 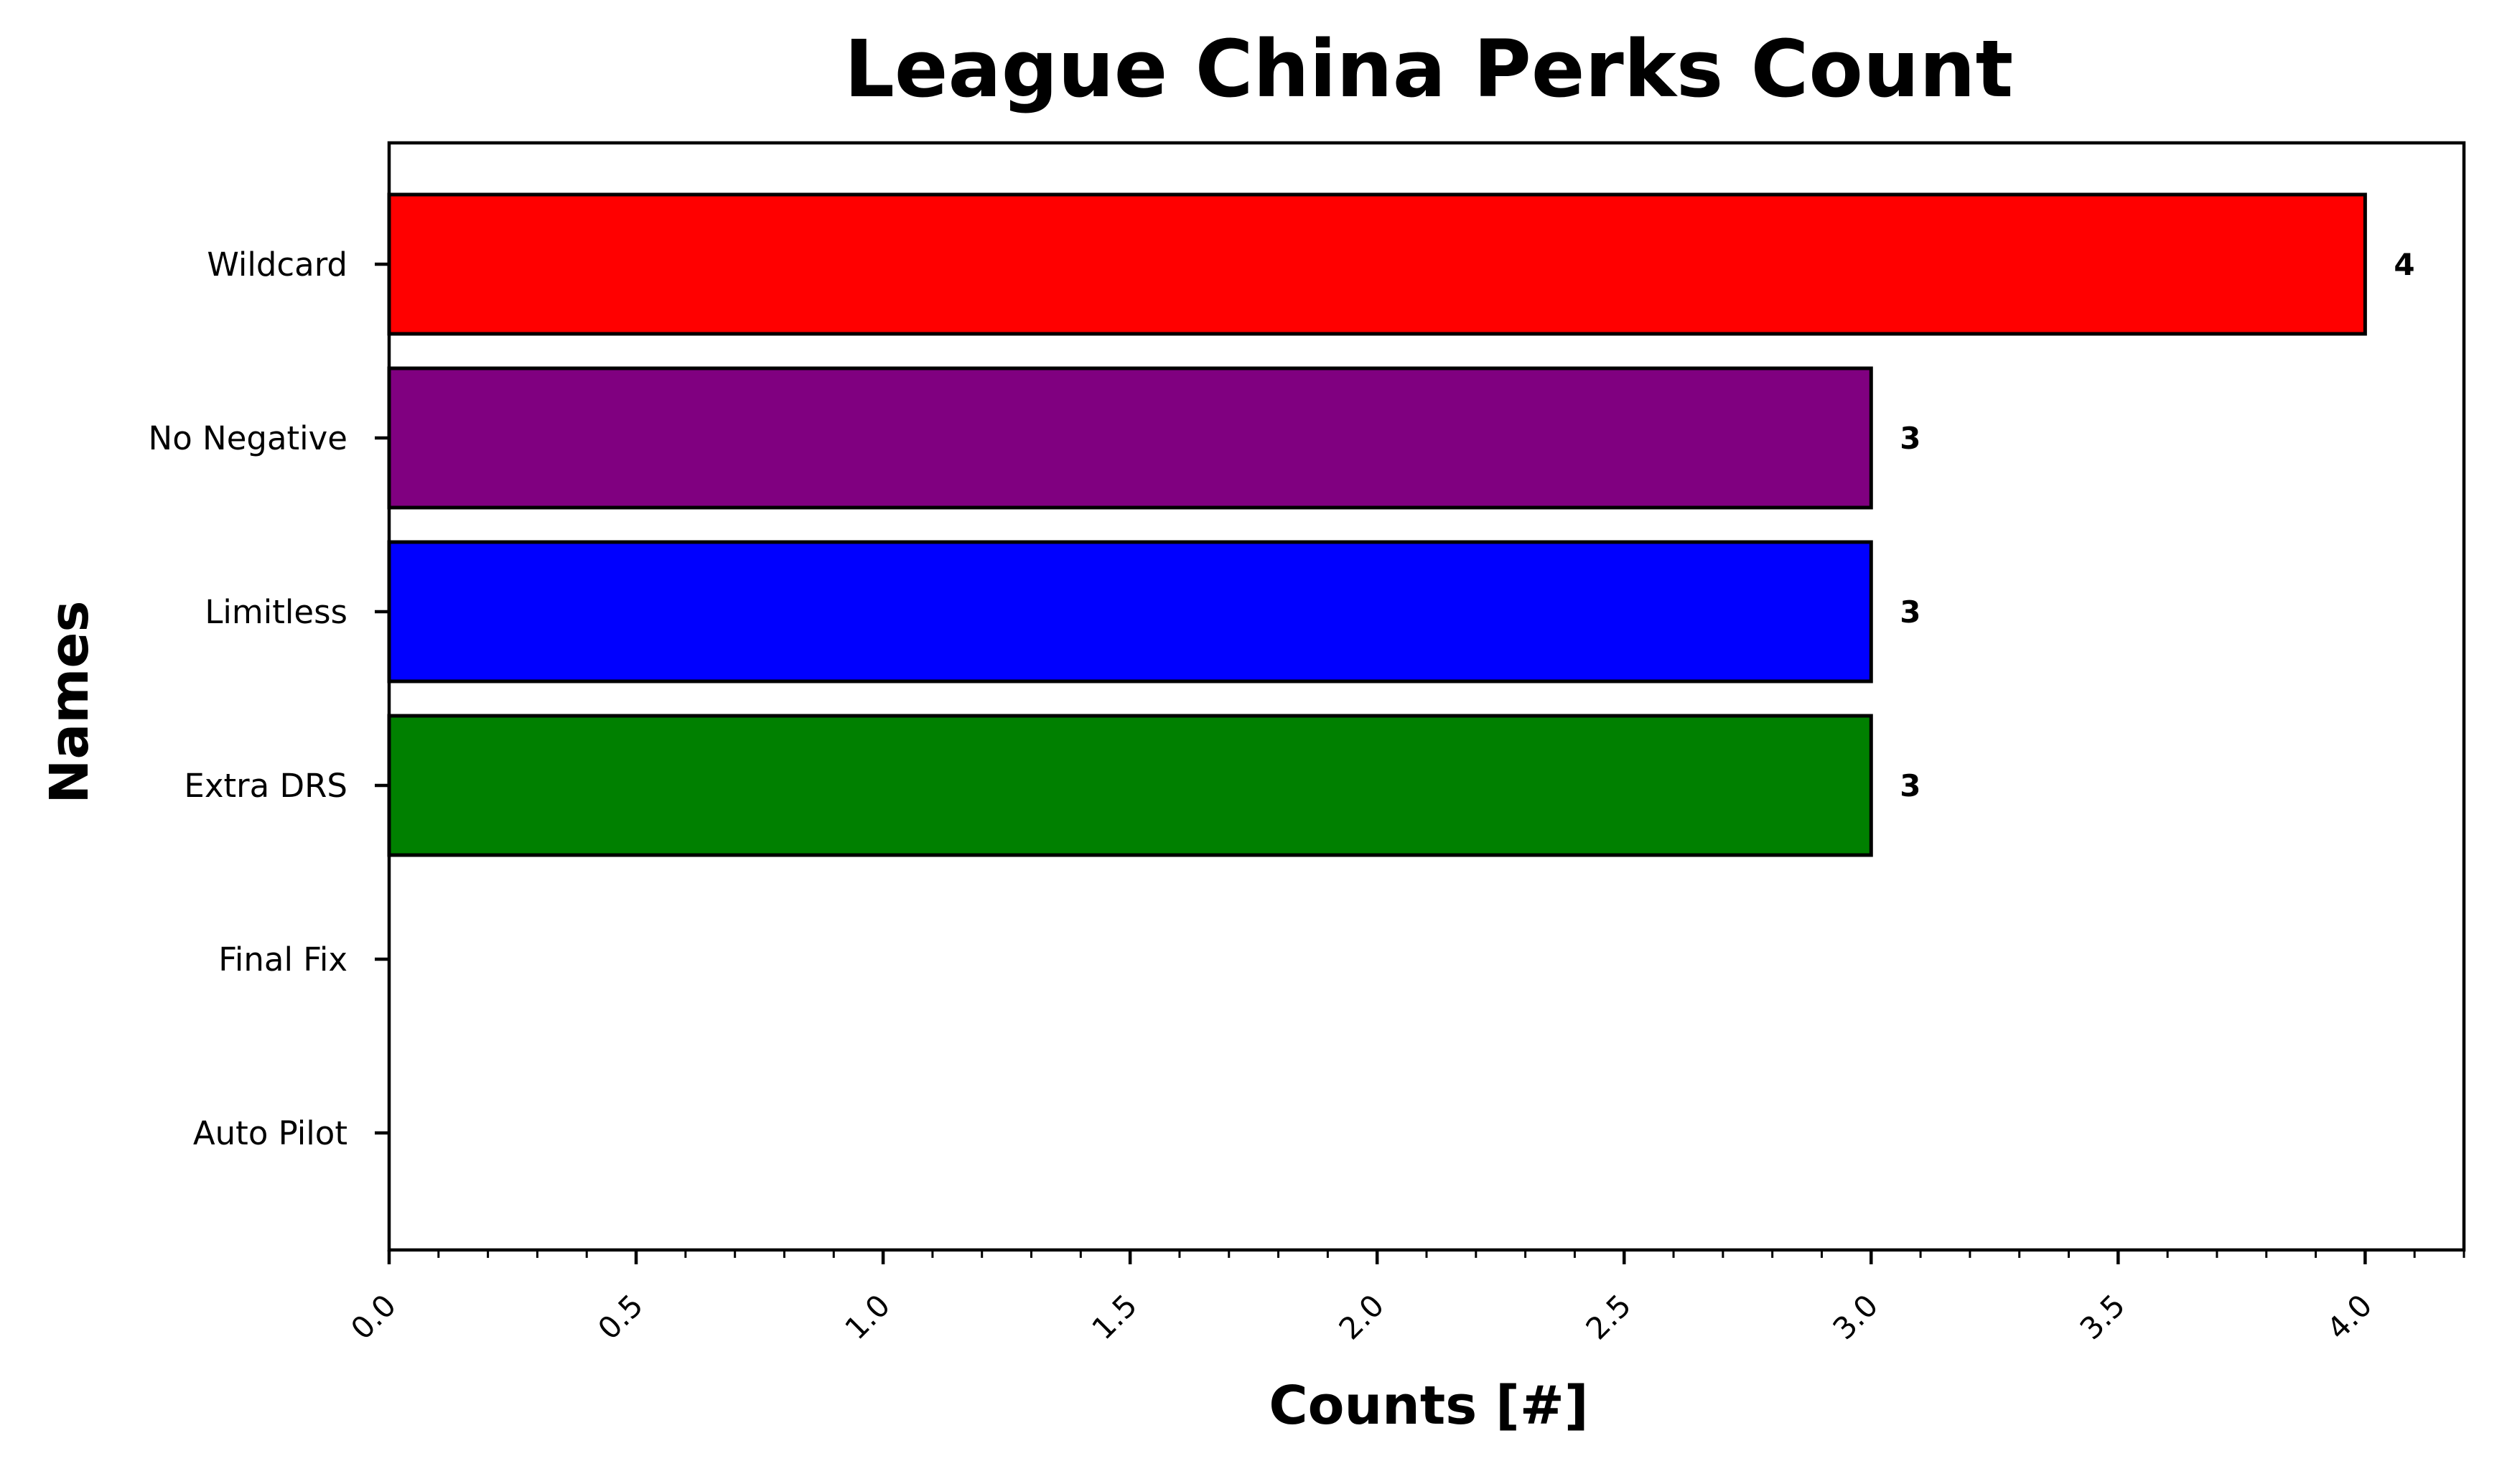 I want to click on y-tick-label: Limitless, so click(x=276, y=612).